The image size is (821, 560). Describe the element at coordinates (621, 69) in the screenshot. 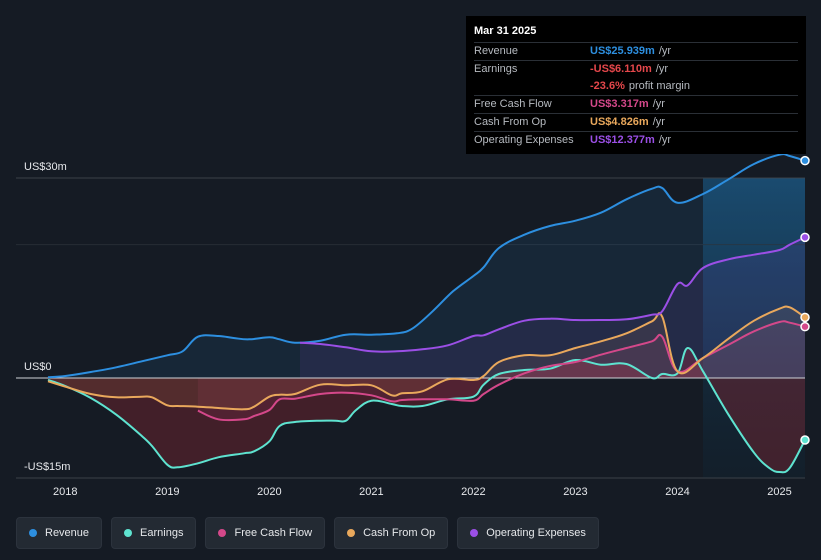

I see `tooltip-value: -US$6.110m` at that location.